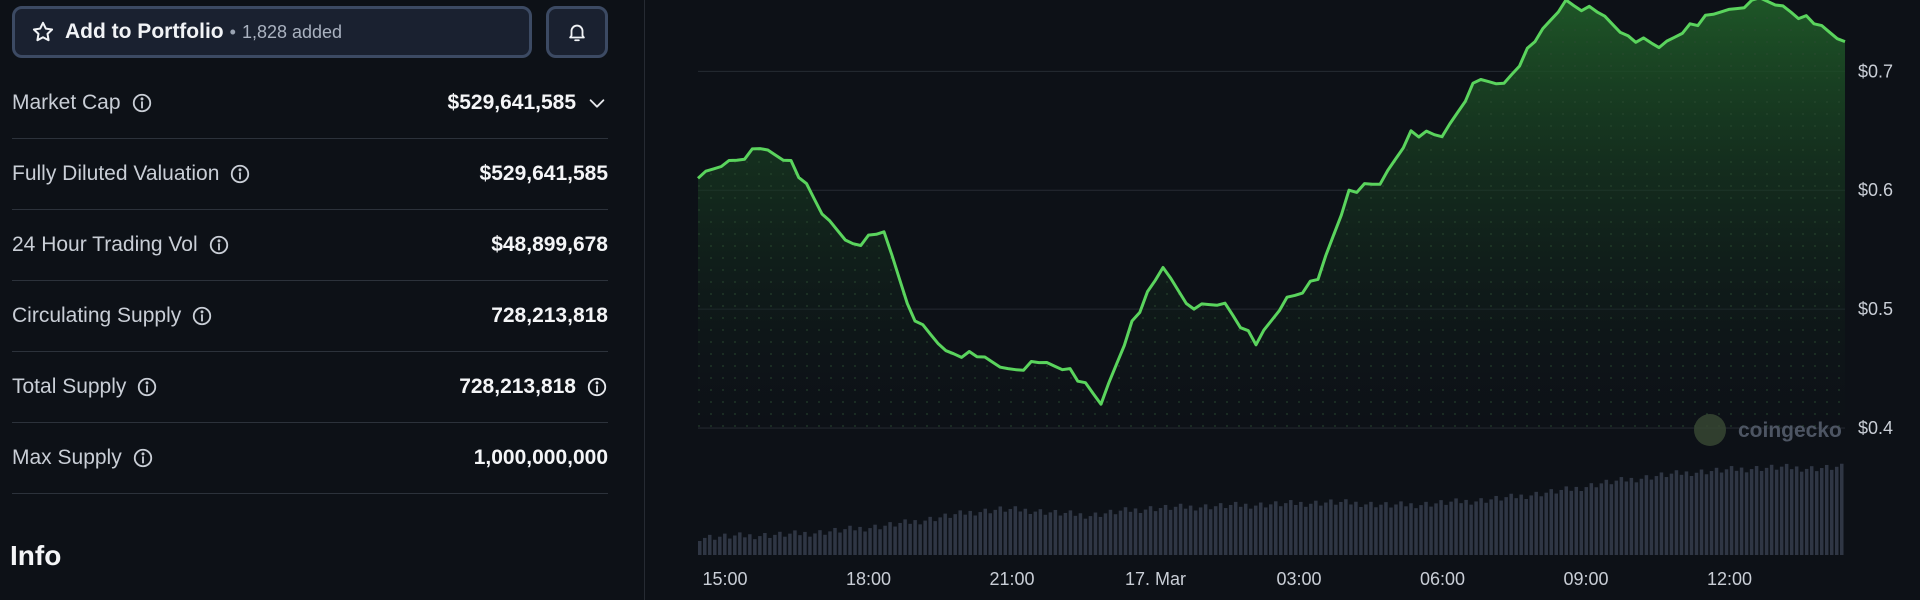 This screenshot has height=600, width=1920. I want to click on stat-value: $529,641,585, so click(528, 103).